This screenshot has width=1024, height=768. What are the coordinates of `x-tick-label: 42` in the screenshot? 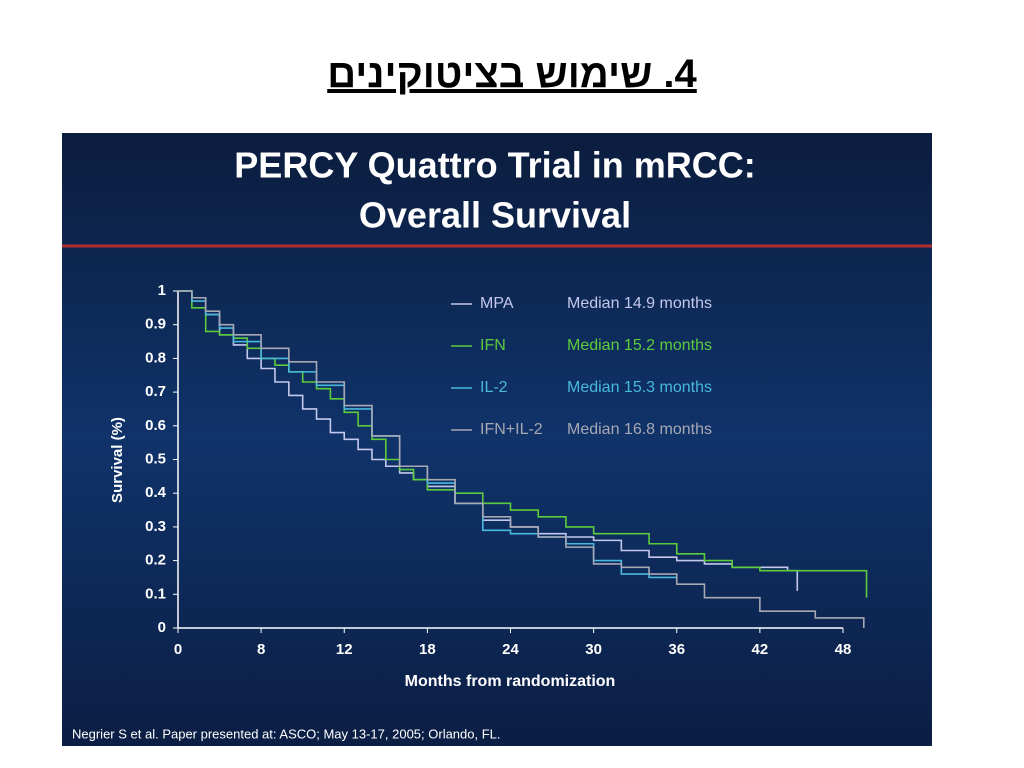 It's located at (760, 649).